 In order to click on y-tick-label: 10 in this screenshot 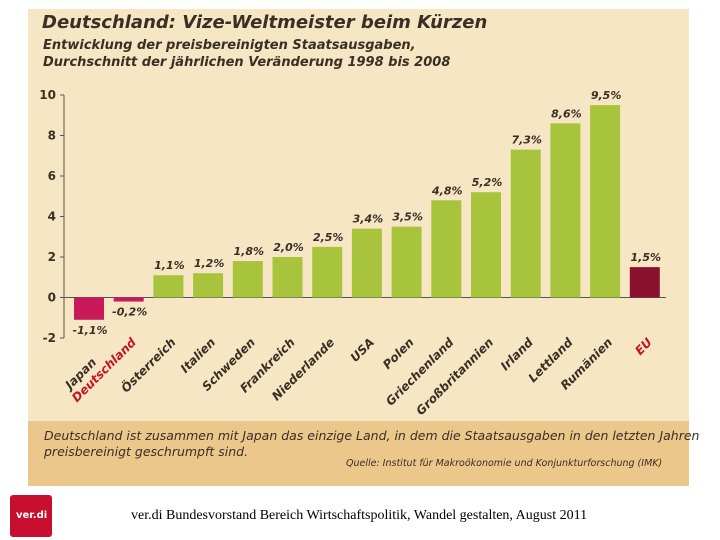, I will do `click(47, 95)`.